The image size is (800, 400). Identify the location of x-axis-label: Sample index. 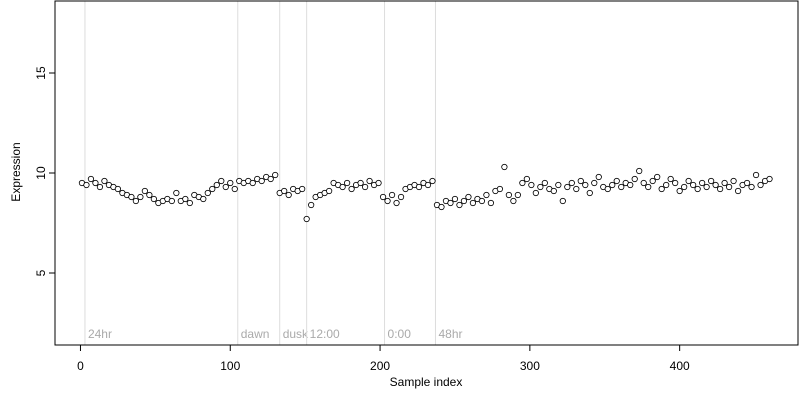
(426, 382).